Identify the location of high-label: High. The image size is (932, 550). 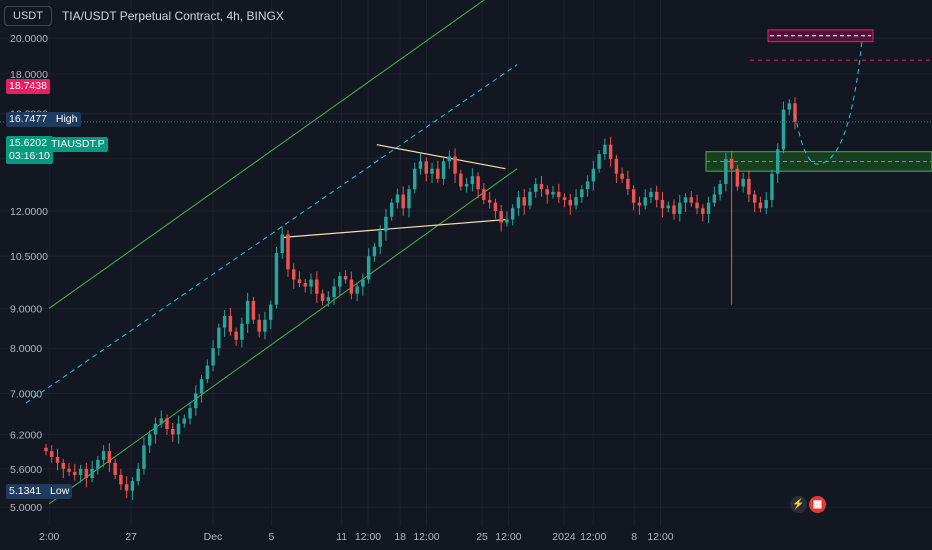
(66, 119).